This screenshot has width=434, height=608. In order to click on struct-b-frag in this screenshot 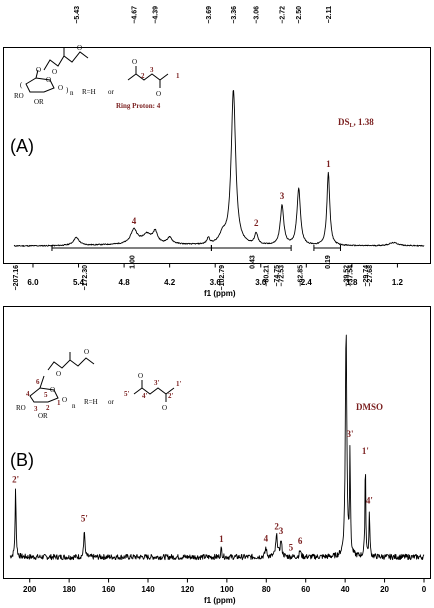, I will do `click(154, 391)`.